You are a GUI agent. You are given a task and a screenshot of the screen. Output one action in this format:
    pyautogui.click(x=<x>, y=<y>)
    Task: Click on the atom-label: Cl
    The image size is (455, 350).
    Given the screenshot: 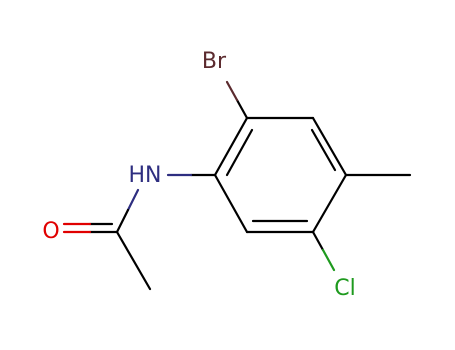 What is the action you would take?
    pyautogui.click(x=344, y=288)
    